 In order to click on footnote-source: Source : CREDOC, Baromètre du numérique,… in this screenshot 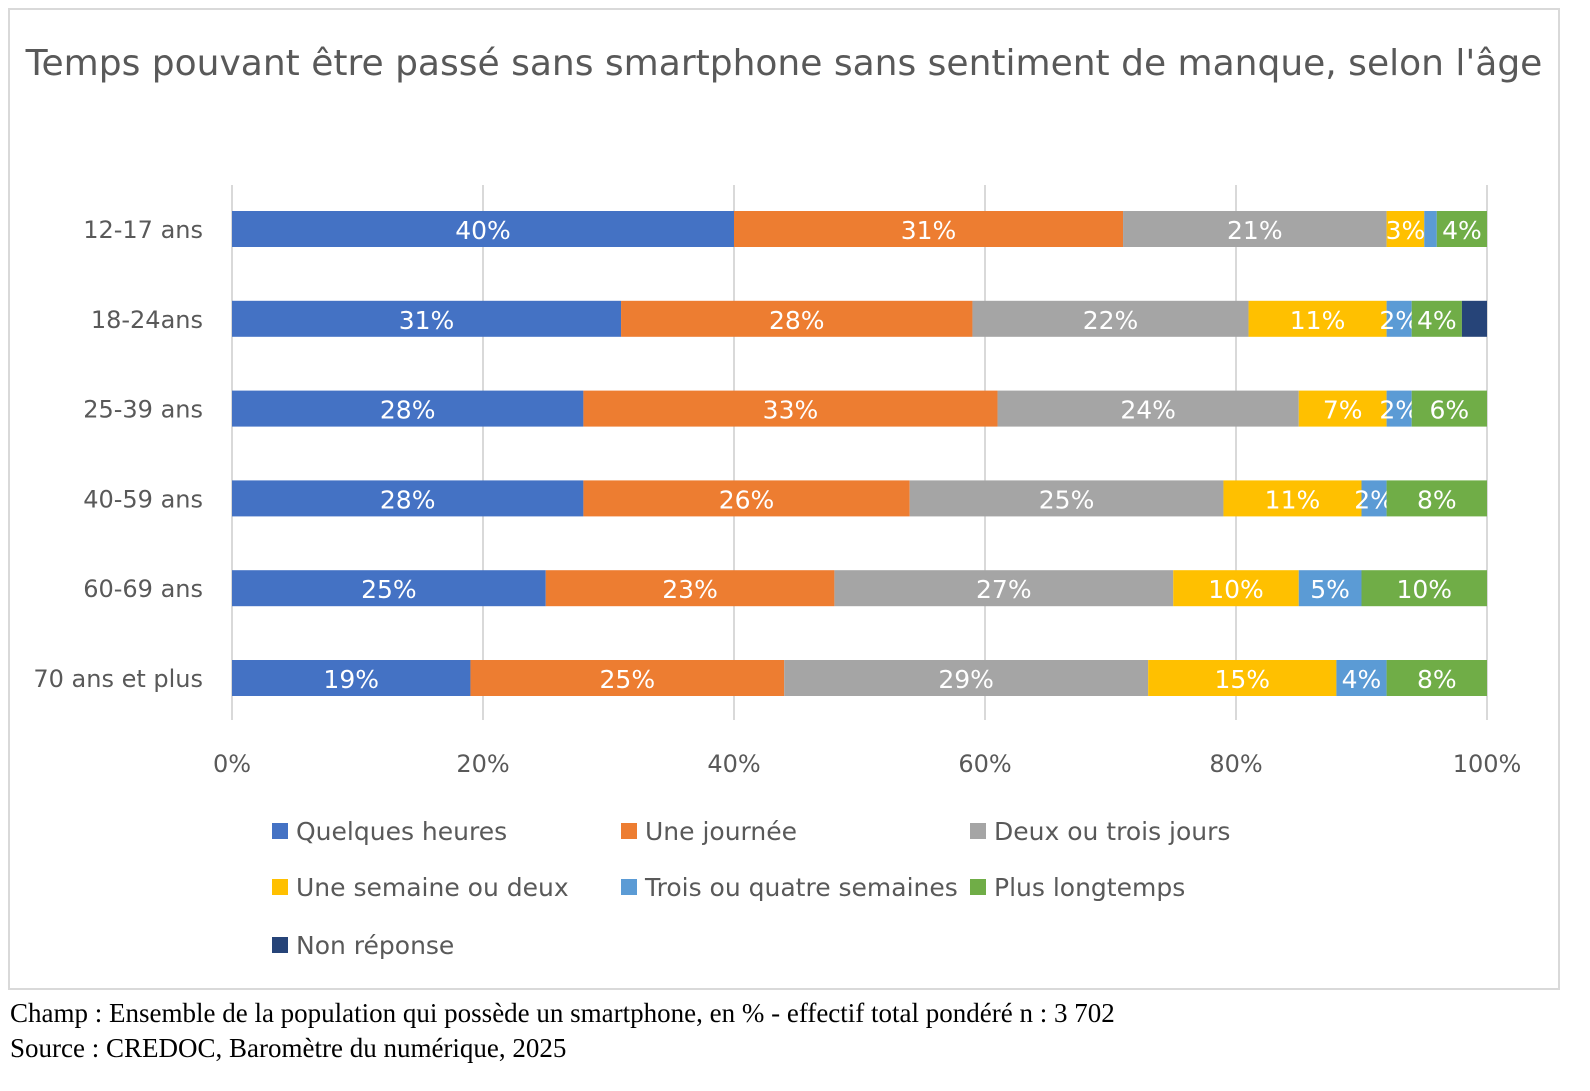, I will do `click(288, 1048)`.